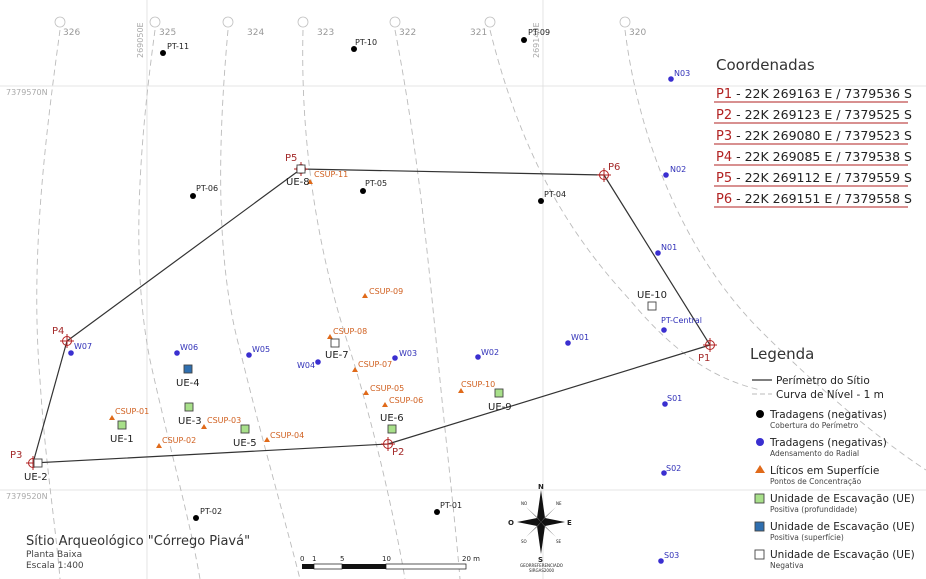 This screenshot has height=579, width=926. I want to click on grid-label-northing-top: 7379570N, so click(27, 92).